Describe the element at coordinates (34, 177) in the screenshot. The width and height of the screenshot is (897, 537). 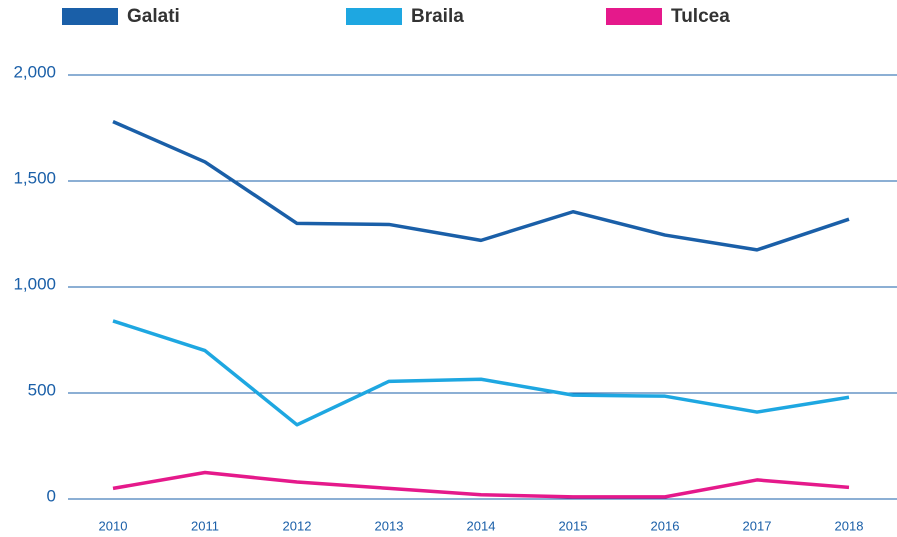
I see `y-tick-label: 1,500` at that location.